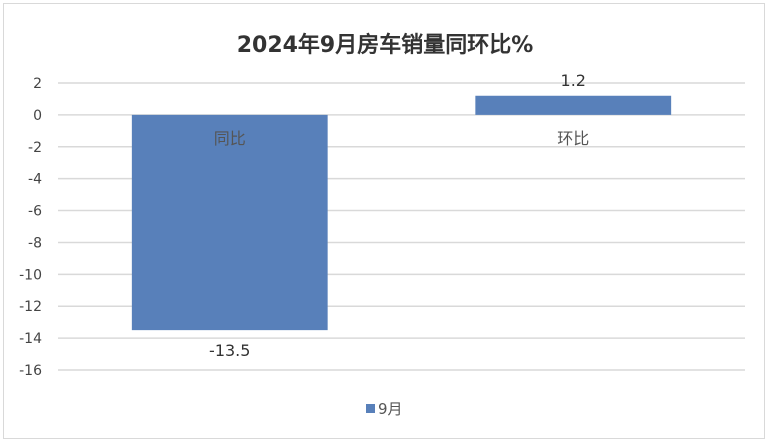 The height and width of the screenshot is (446, 770). What do you see at coordinates (30, 307) in the screenshot?
I see `y-tick-label: -12` at bounding box center [30, 307].